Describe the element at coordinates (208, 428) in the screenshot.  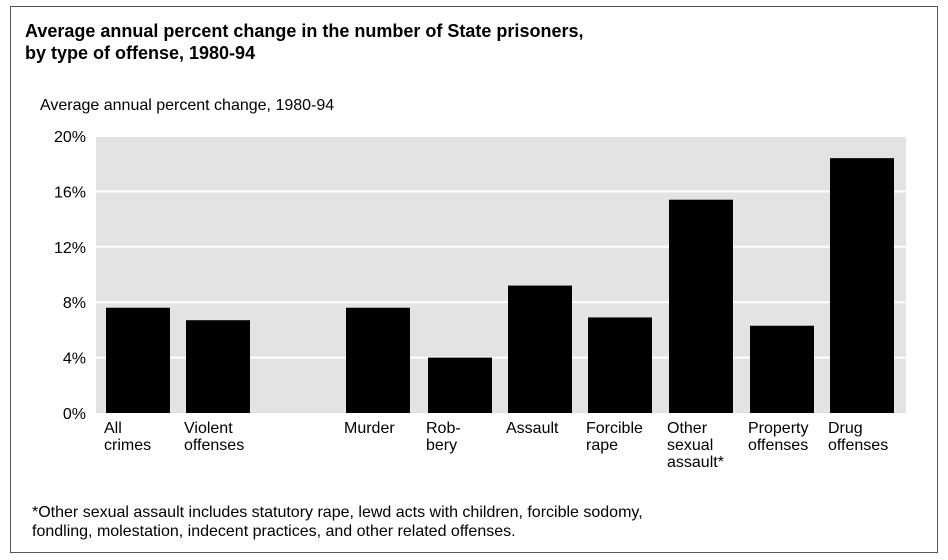
I see `x-tick-label: Violent` at that location.